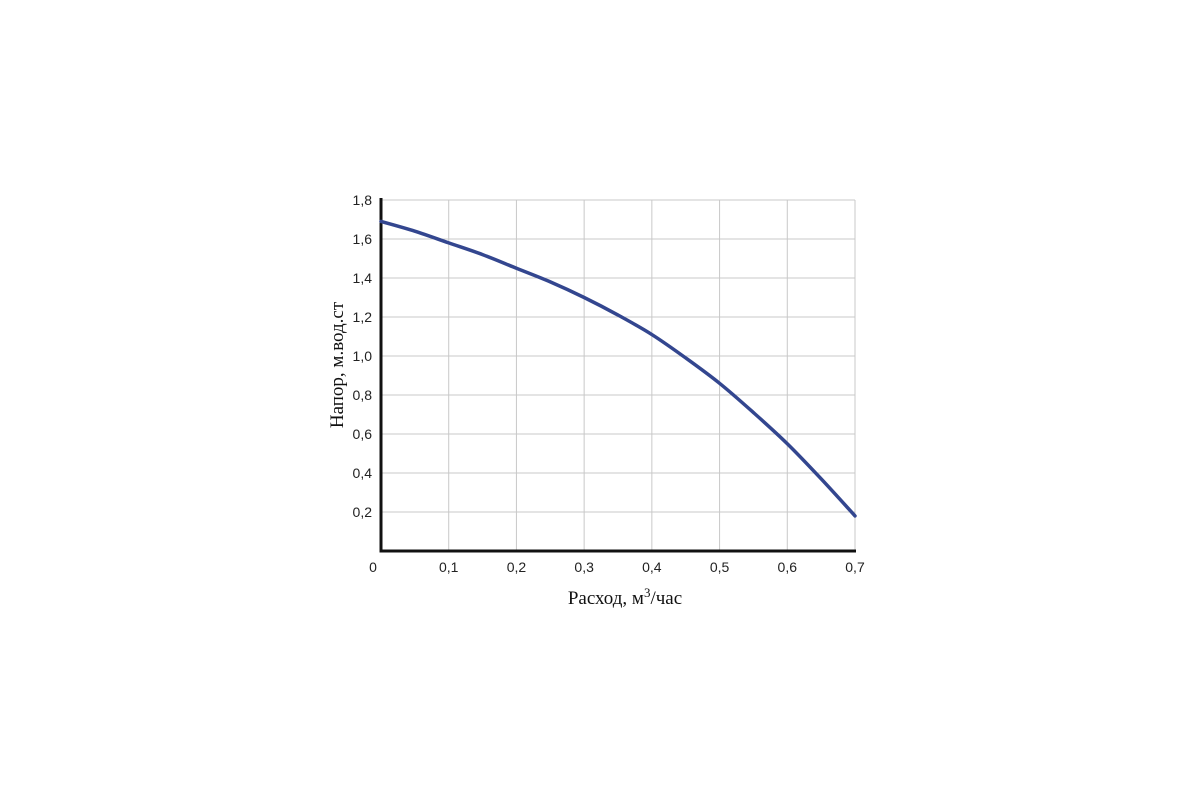  Describe the element at coordinates (363, 278) in the screenshot. I see `y-tick-label: 1,4` at that location.